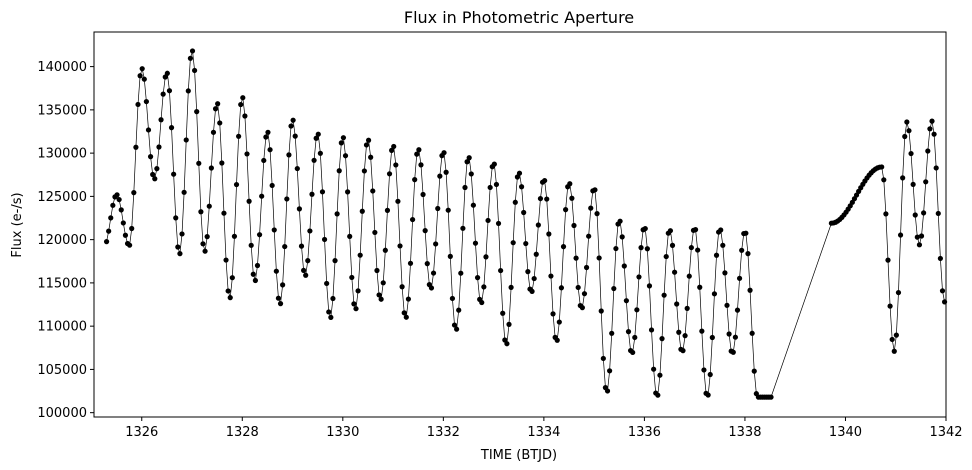  What do you see at coordinates (62, 240) in the screenshot?
I see `y-tick-label: 120000` at bounding box center [62, 240].